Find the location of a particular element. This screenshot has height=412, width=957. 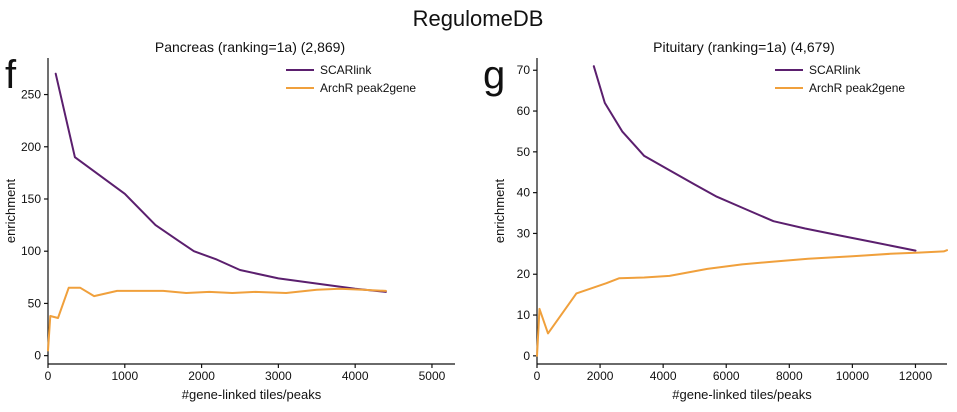

x-tick-label: 10000 is located at coordinates (853, 376).